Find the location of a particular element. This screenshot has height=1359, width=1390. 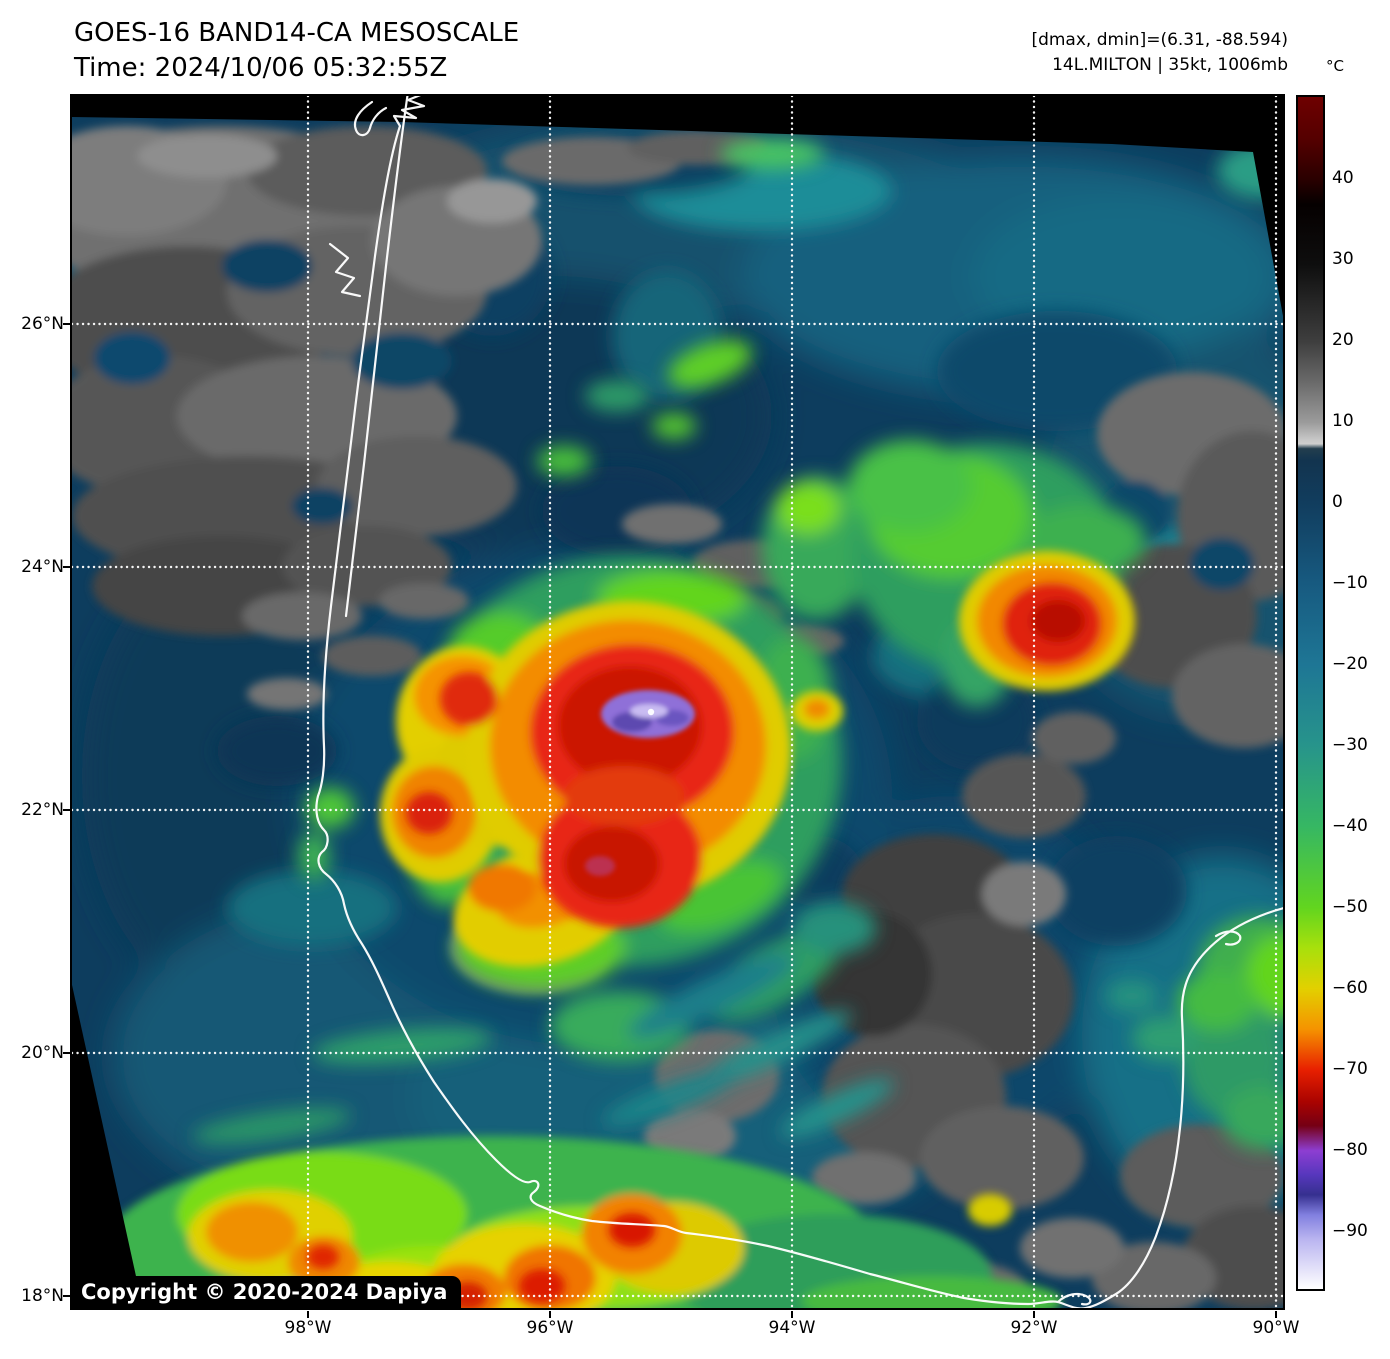

lat-label: 24°N is located at coordinates (42, 567).